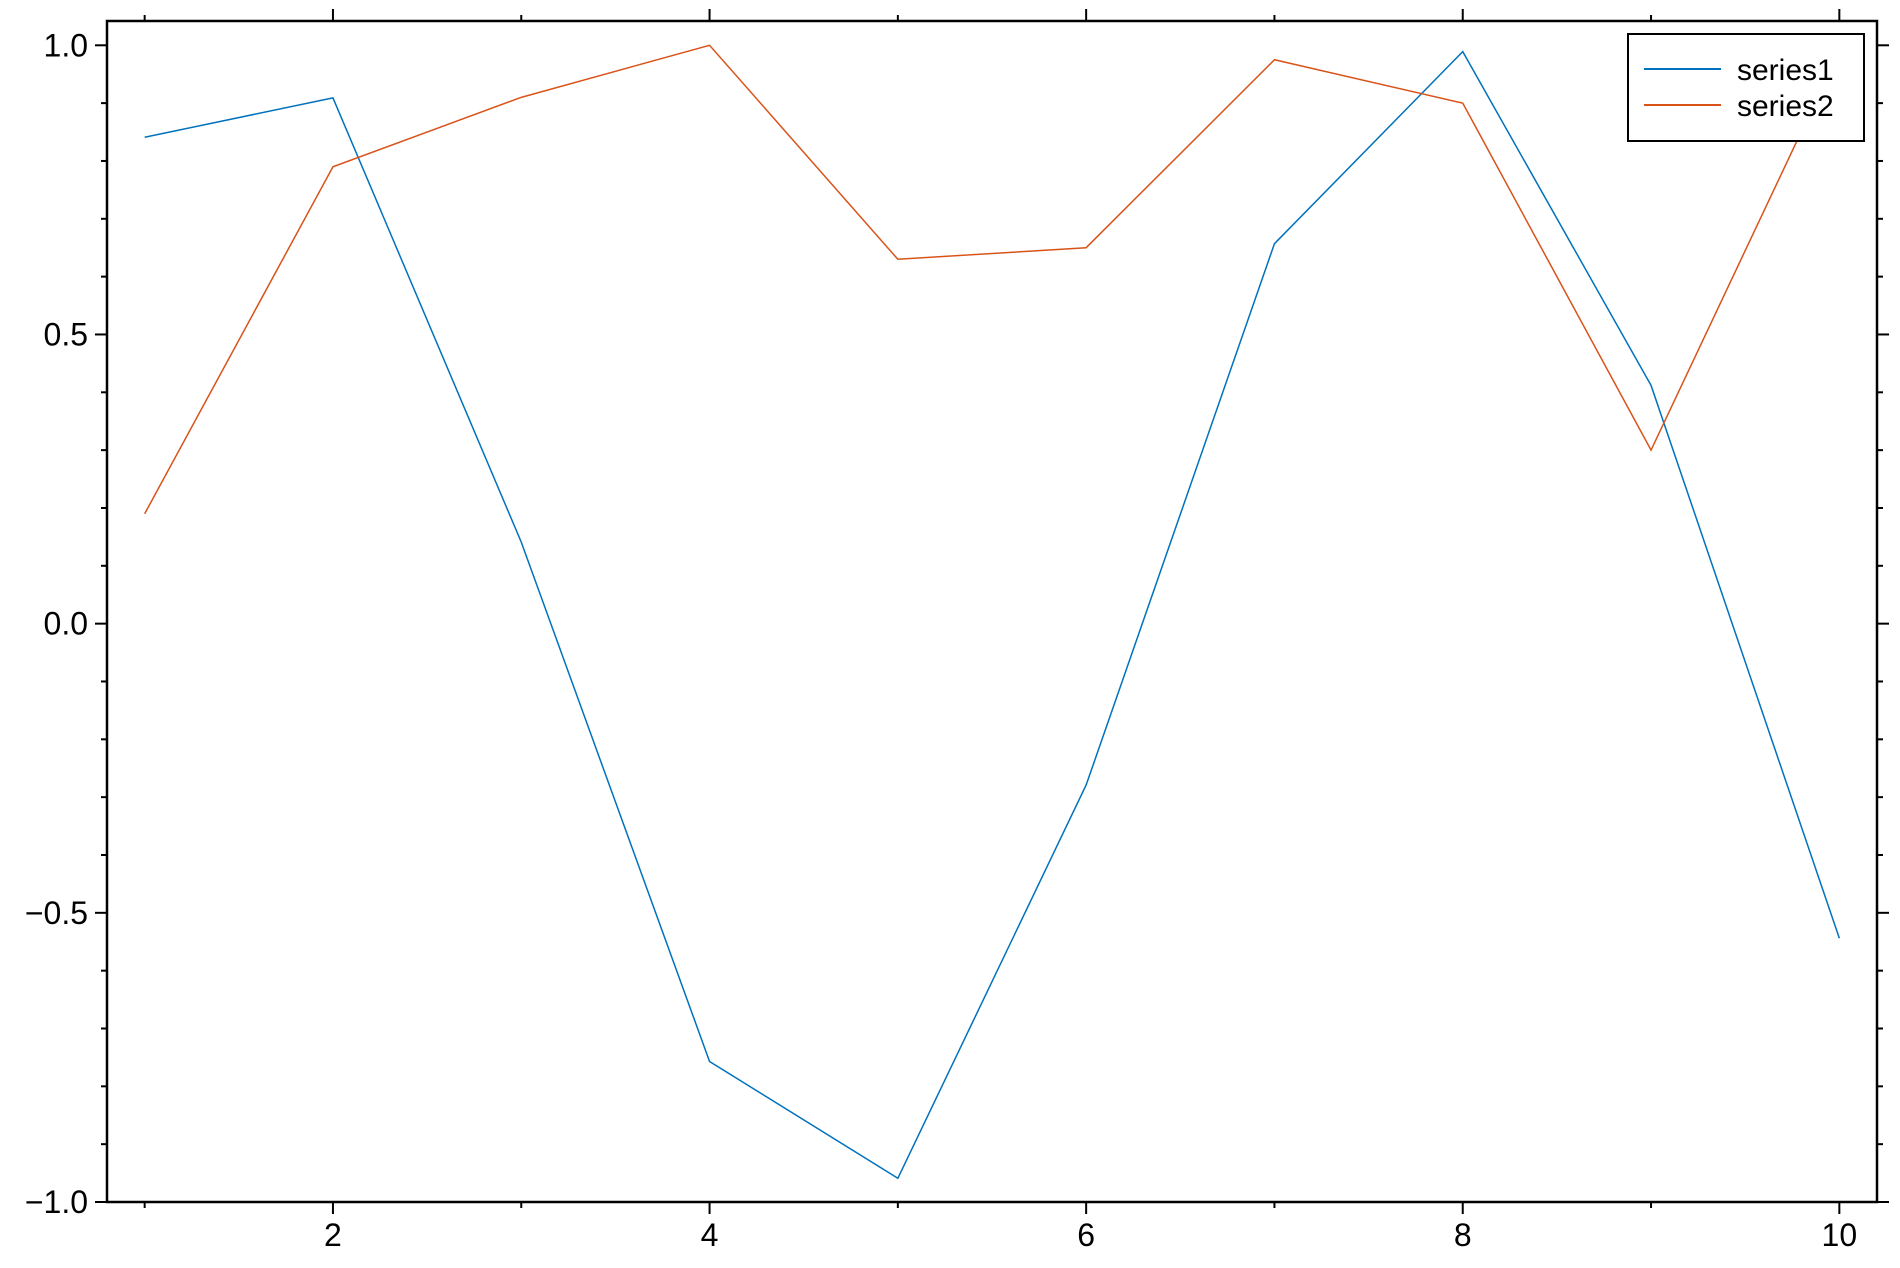 The height and width of the screenshot is (1268, 1900). What do you see at coordinates (66, 624) in the screenshot?
I see `y-tick-label: 0.0` at bounding box center [66, 624].